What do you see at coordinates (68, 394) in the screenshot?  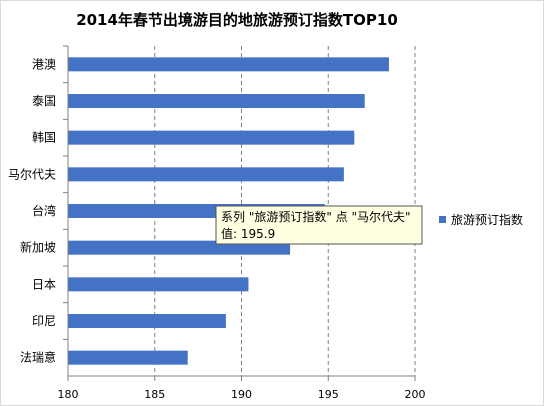 I see `x-tick-label: 180` at bounding box center [68, 394].